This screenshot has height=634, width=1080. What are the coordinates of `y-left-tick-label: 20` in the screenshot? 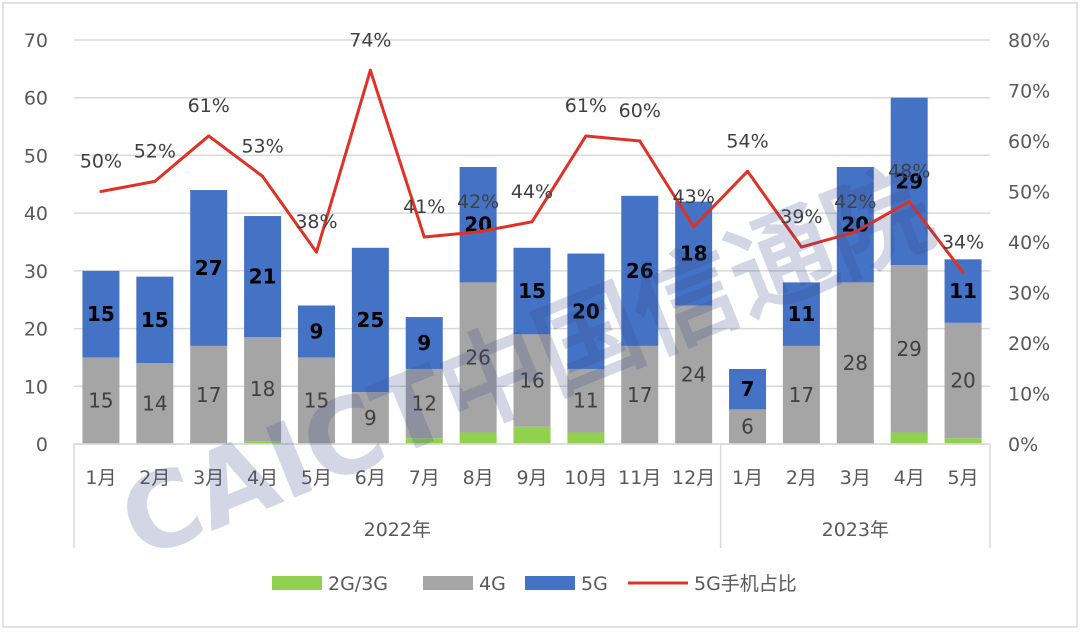 It's located at (36, 330).